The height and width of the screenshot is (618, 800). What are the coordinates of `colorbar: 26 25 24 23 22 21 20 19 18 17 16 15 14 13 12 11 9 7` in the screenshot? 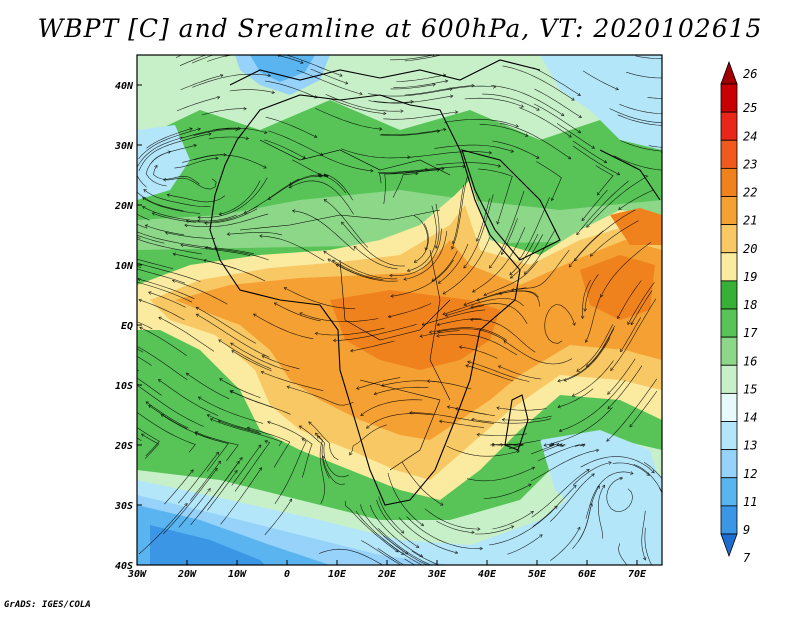 It's located at (739, 312).